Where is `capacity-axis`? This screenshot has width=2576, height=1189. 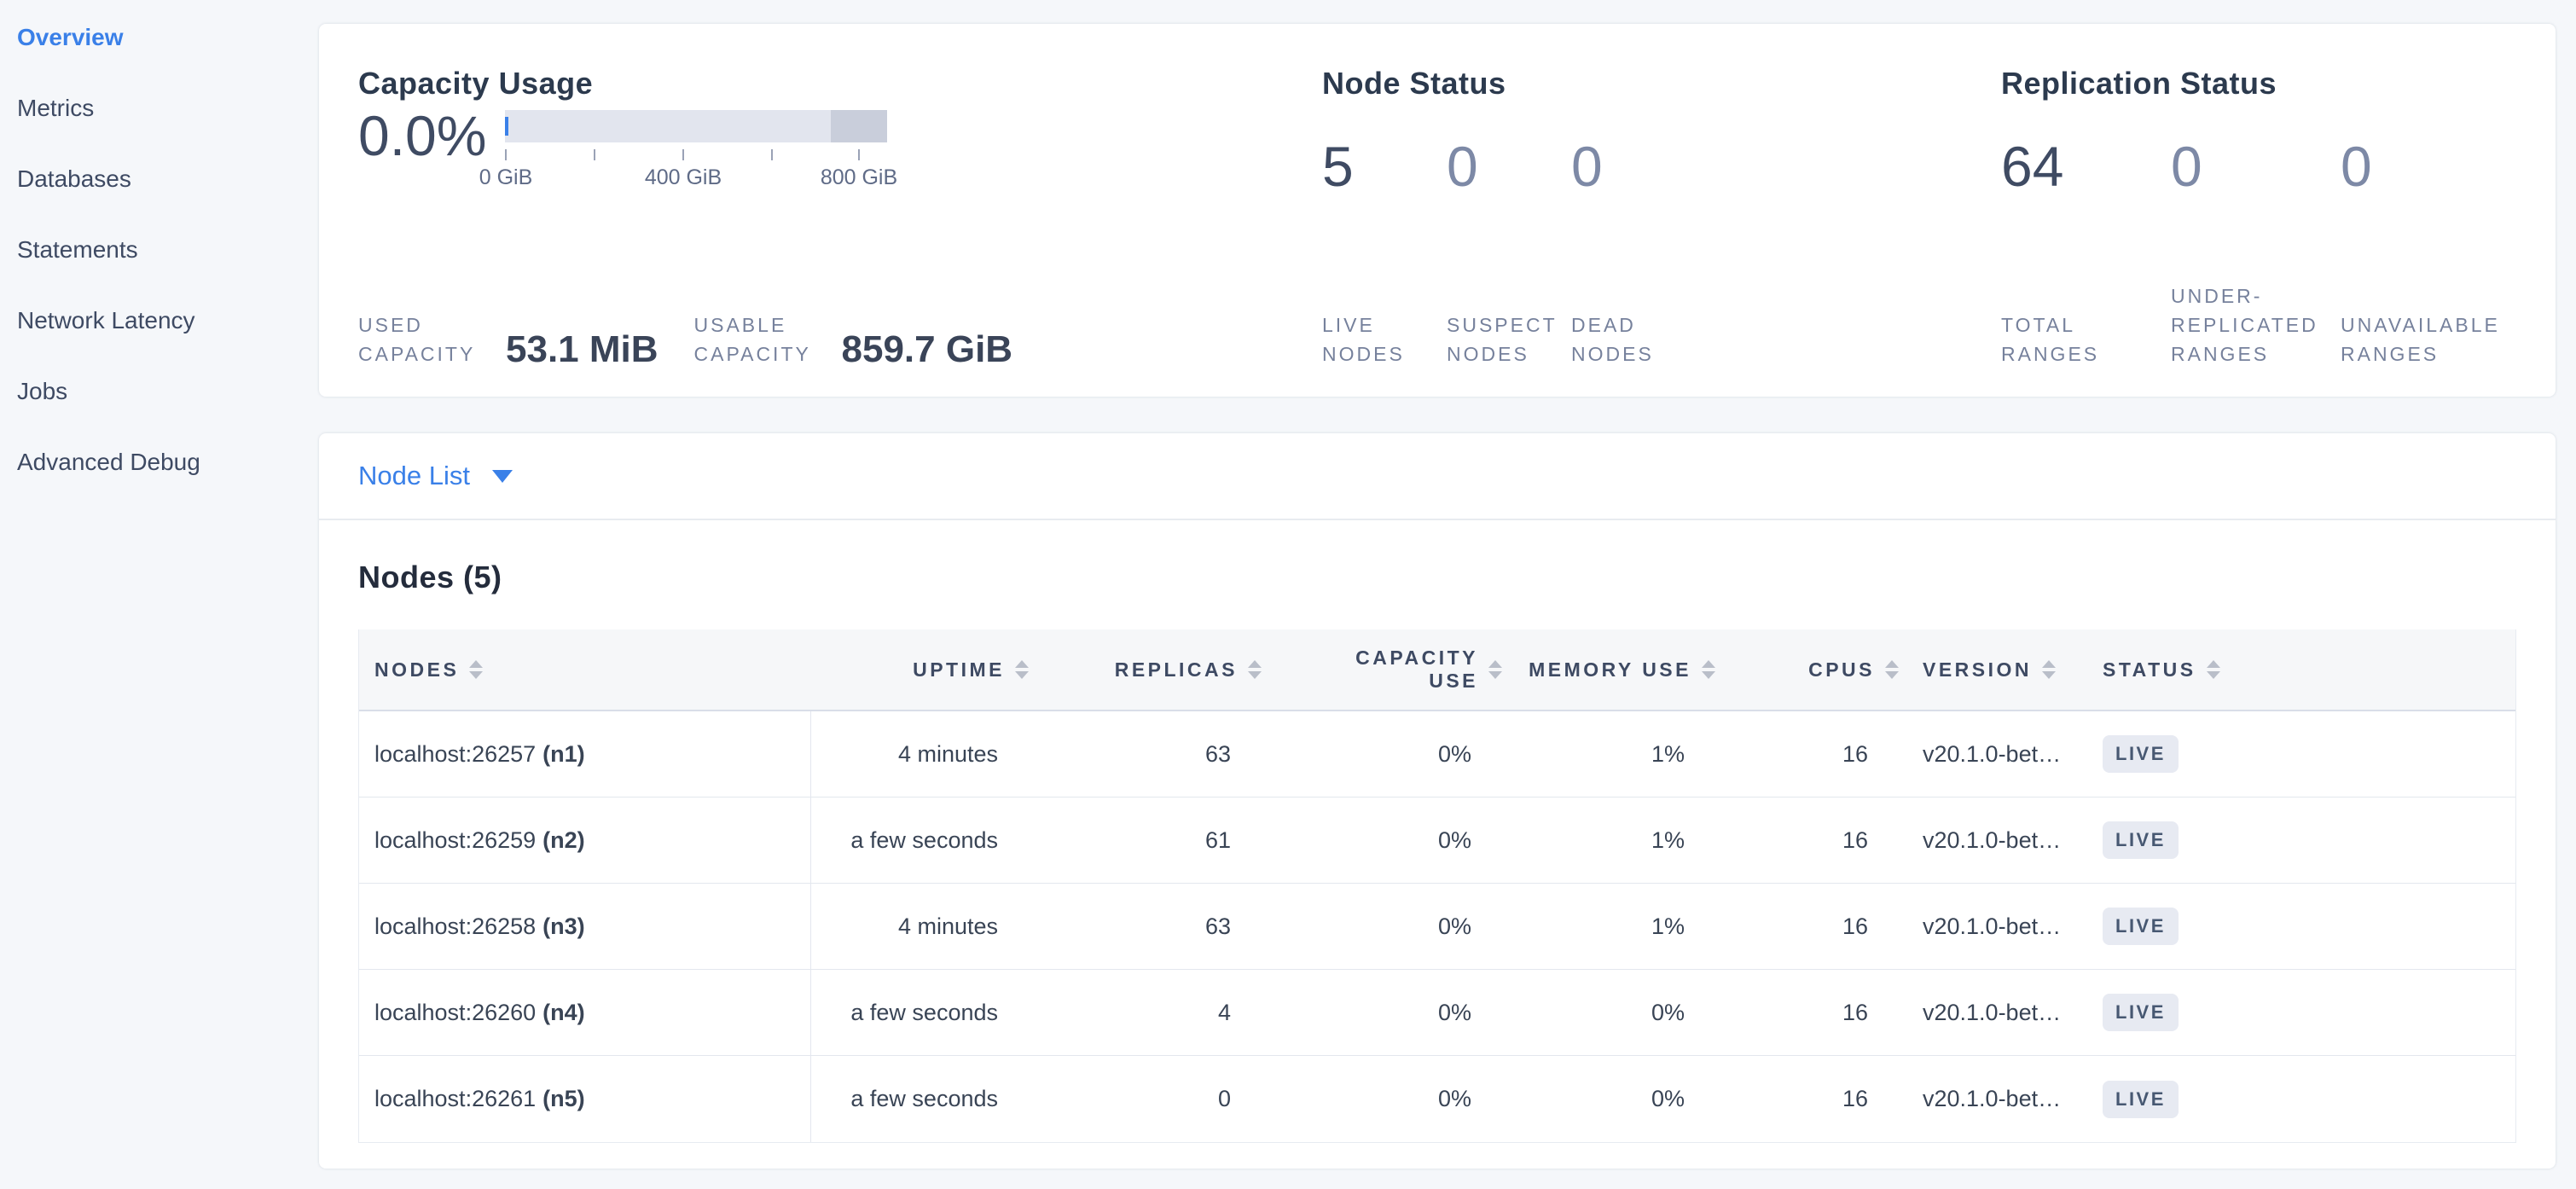
capacity-axis is located at coordinates (682, 155).